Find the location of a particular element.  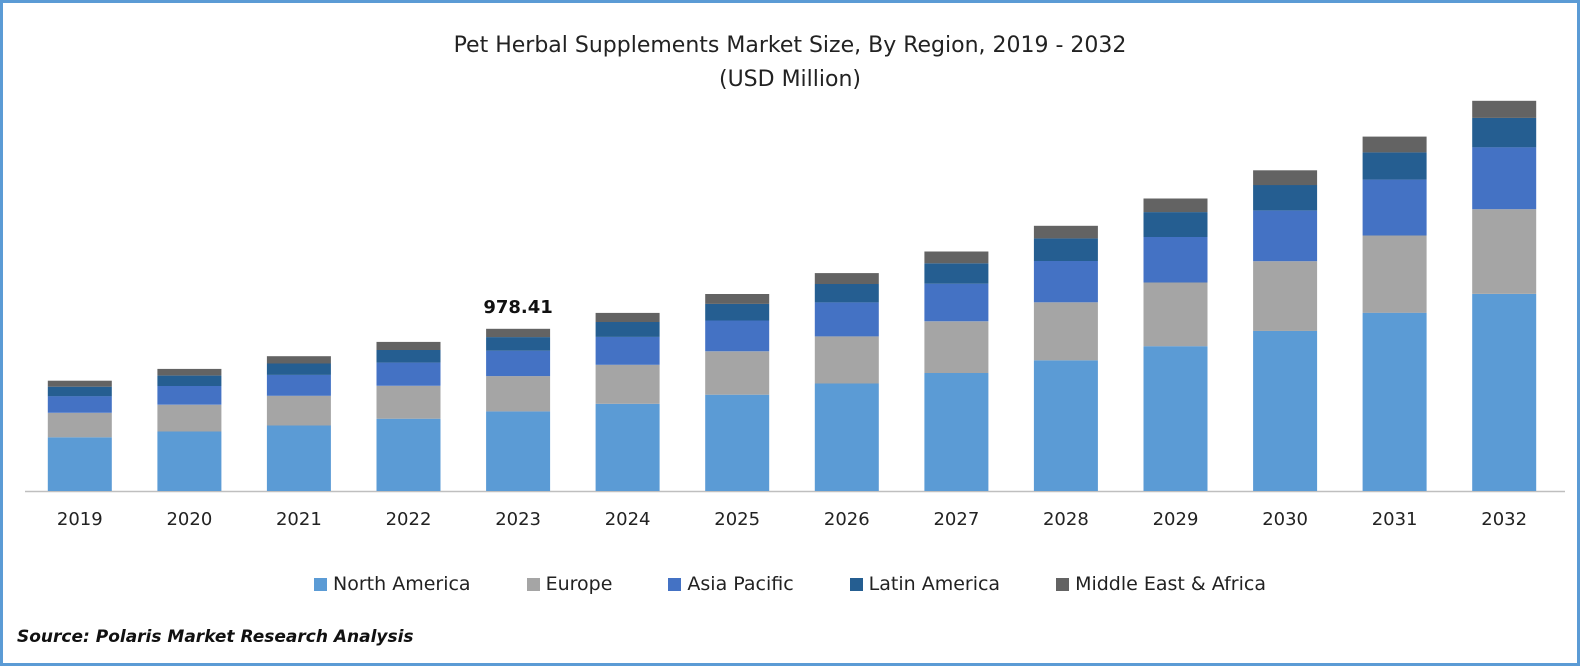

legend-item-europe: Europe is located at coordinates (569, 584).